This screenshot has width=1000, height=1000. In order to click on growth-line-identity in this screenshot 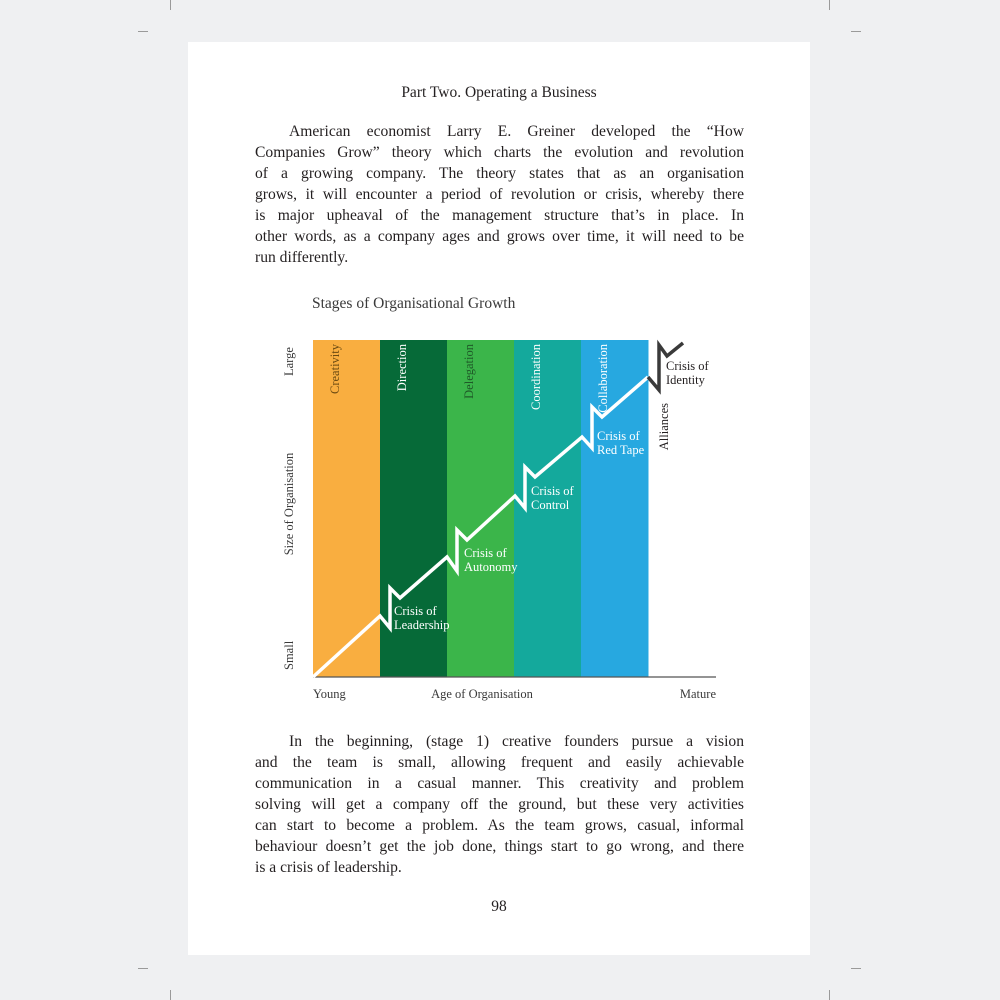, I will do `click(665, 367)`.